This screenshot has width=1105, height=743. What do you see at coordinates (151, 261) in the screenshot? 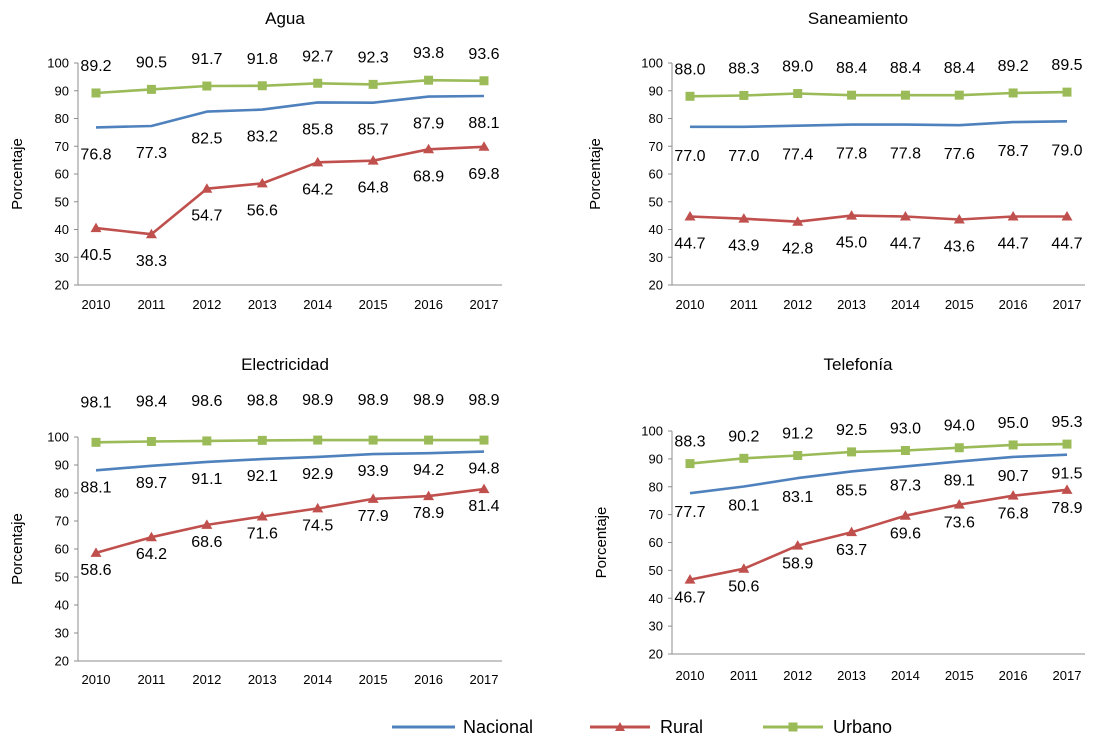
I see `data-label-rural: 38.3` at bounding box center [151, 261].